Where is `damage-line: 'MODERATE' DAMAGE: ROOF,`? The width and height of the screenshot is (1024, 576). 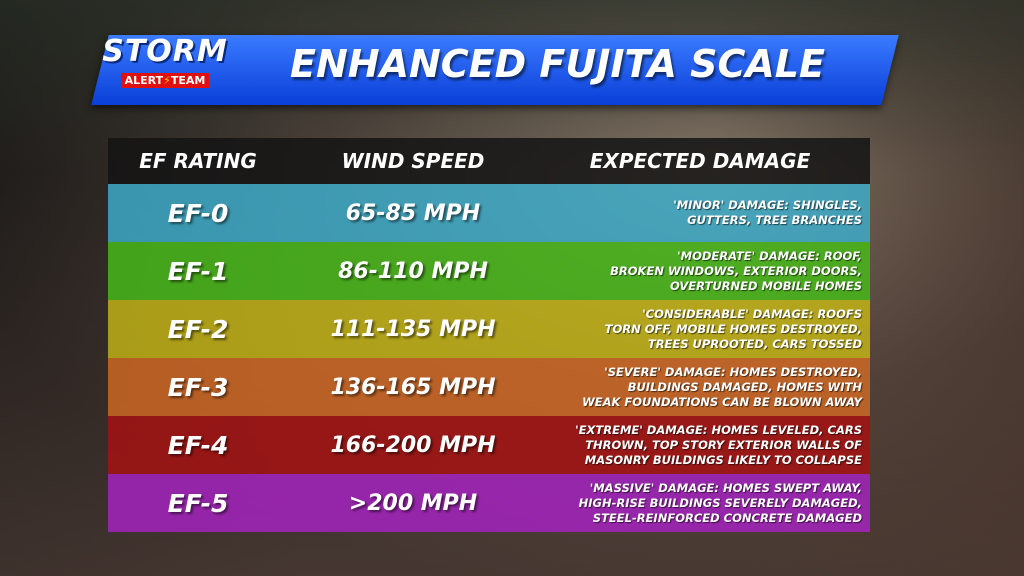 damage-line: 'MODERATE' DAMAGE: ROOF, is located at coordinates (769, 255).